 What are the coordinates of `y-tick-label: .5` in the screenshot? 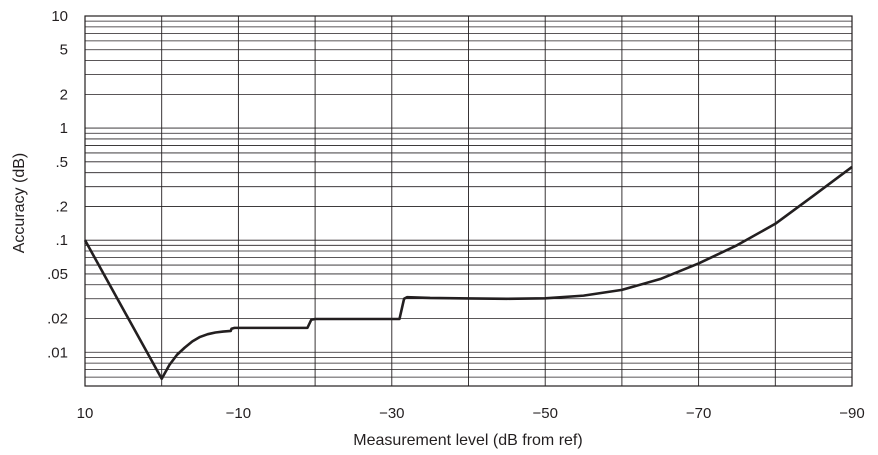 It's located at (61, 162).